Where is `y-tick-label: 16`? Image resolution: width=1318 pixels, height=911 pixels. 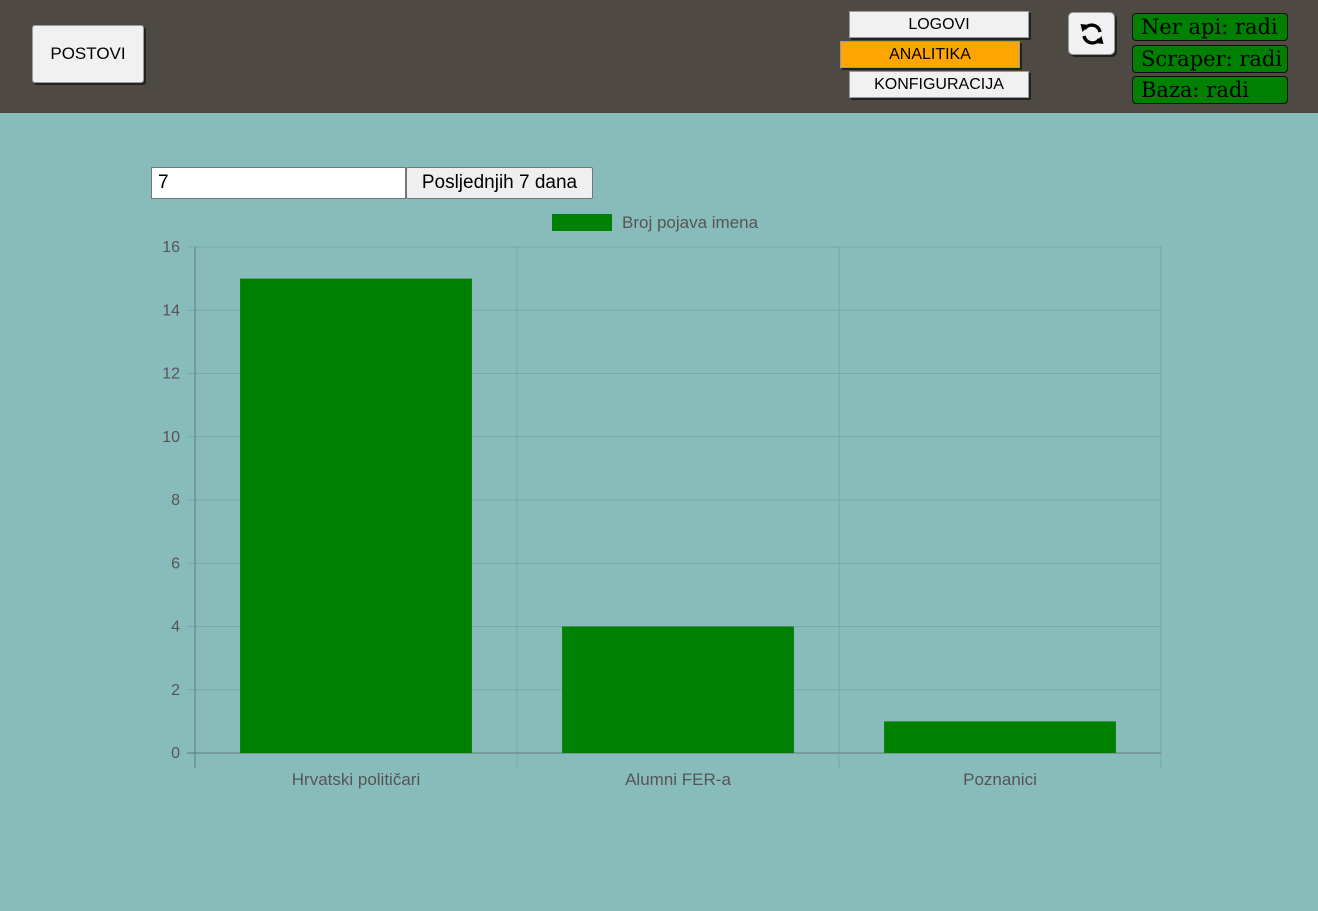 y-tick-label: 16 is located at coordinates (171, 247).